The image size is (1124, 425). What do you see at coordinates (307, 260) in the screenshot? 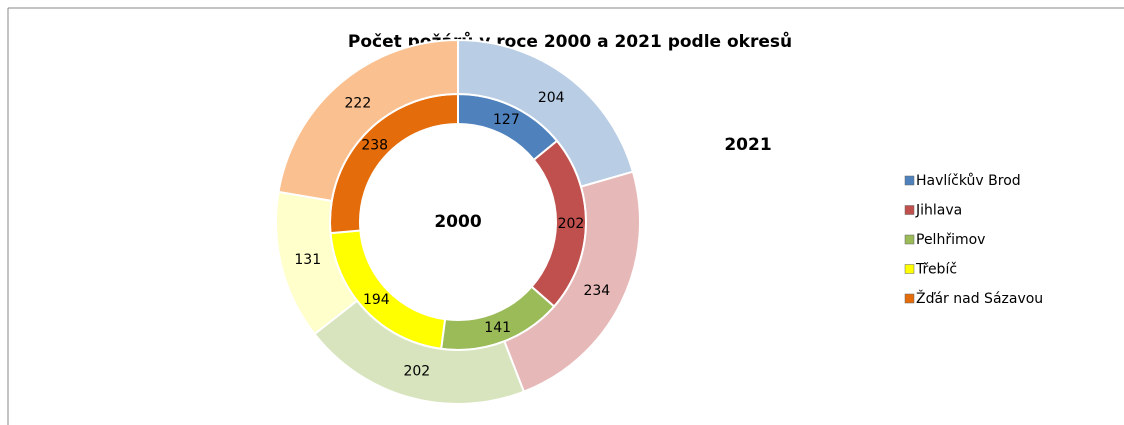
I see `data-label: 131` at bounding box center [307, 260].